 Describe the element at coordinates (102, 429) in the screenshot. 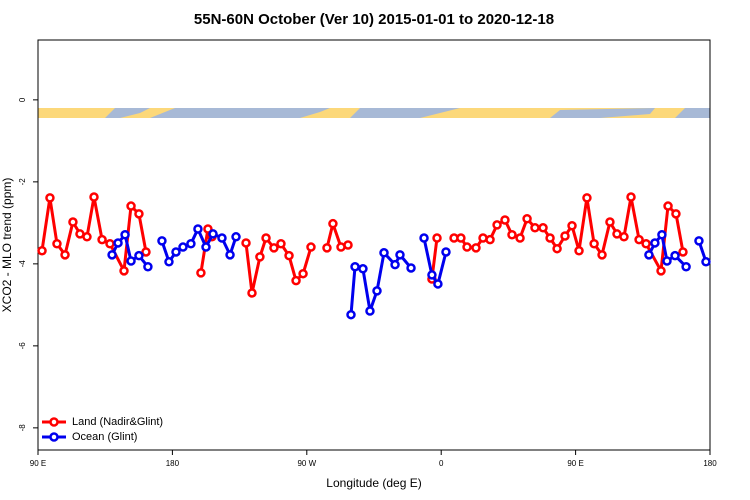

I see `legend: Land (Nadir&Glint) Ocean (Glint)` at that location.